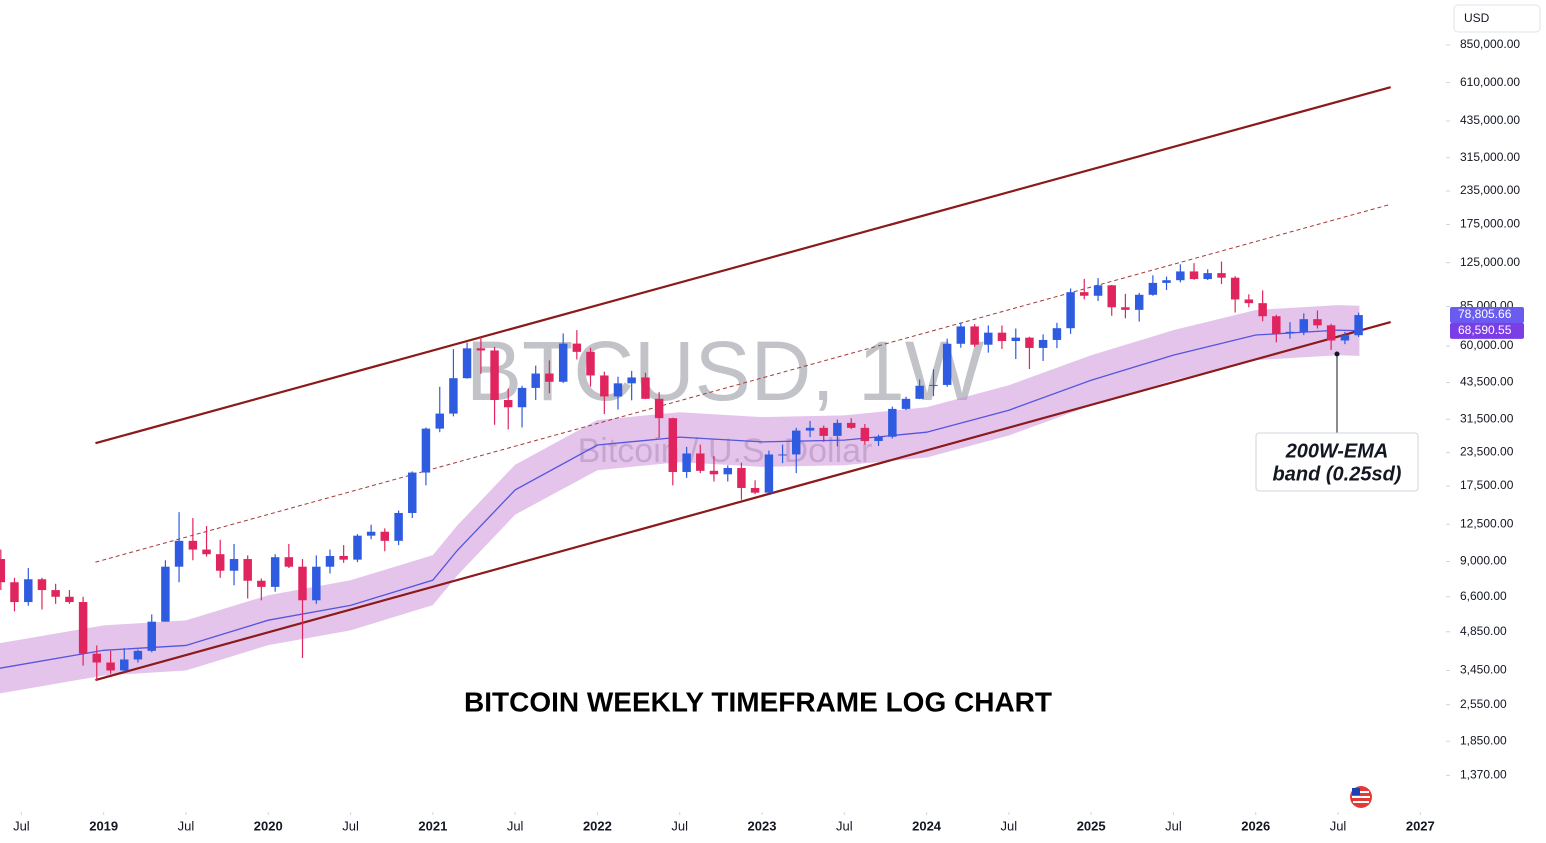 The image size is (1546, 843). Describe the element at coordinates (927, 825) in the screenshot. I see `x-tick-label: 2024` at that location.